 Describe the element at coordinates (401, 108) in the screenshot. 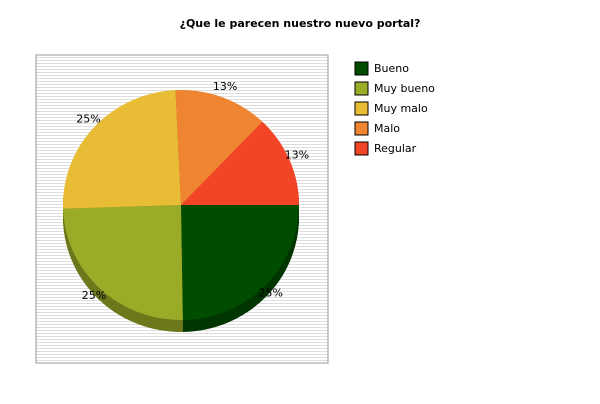

I see `legend-label: Muy malo` at that location.